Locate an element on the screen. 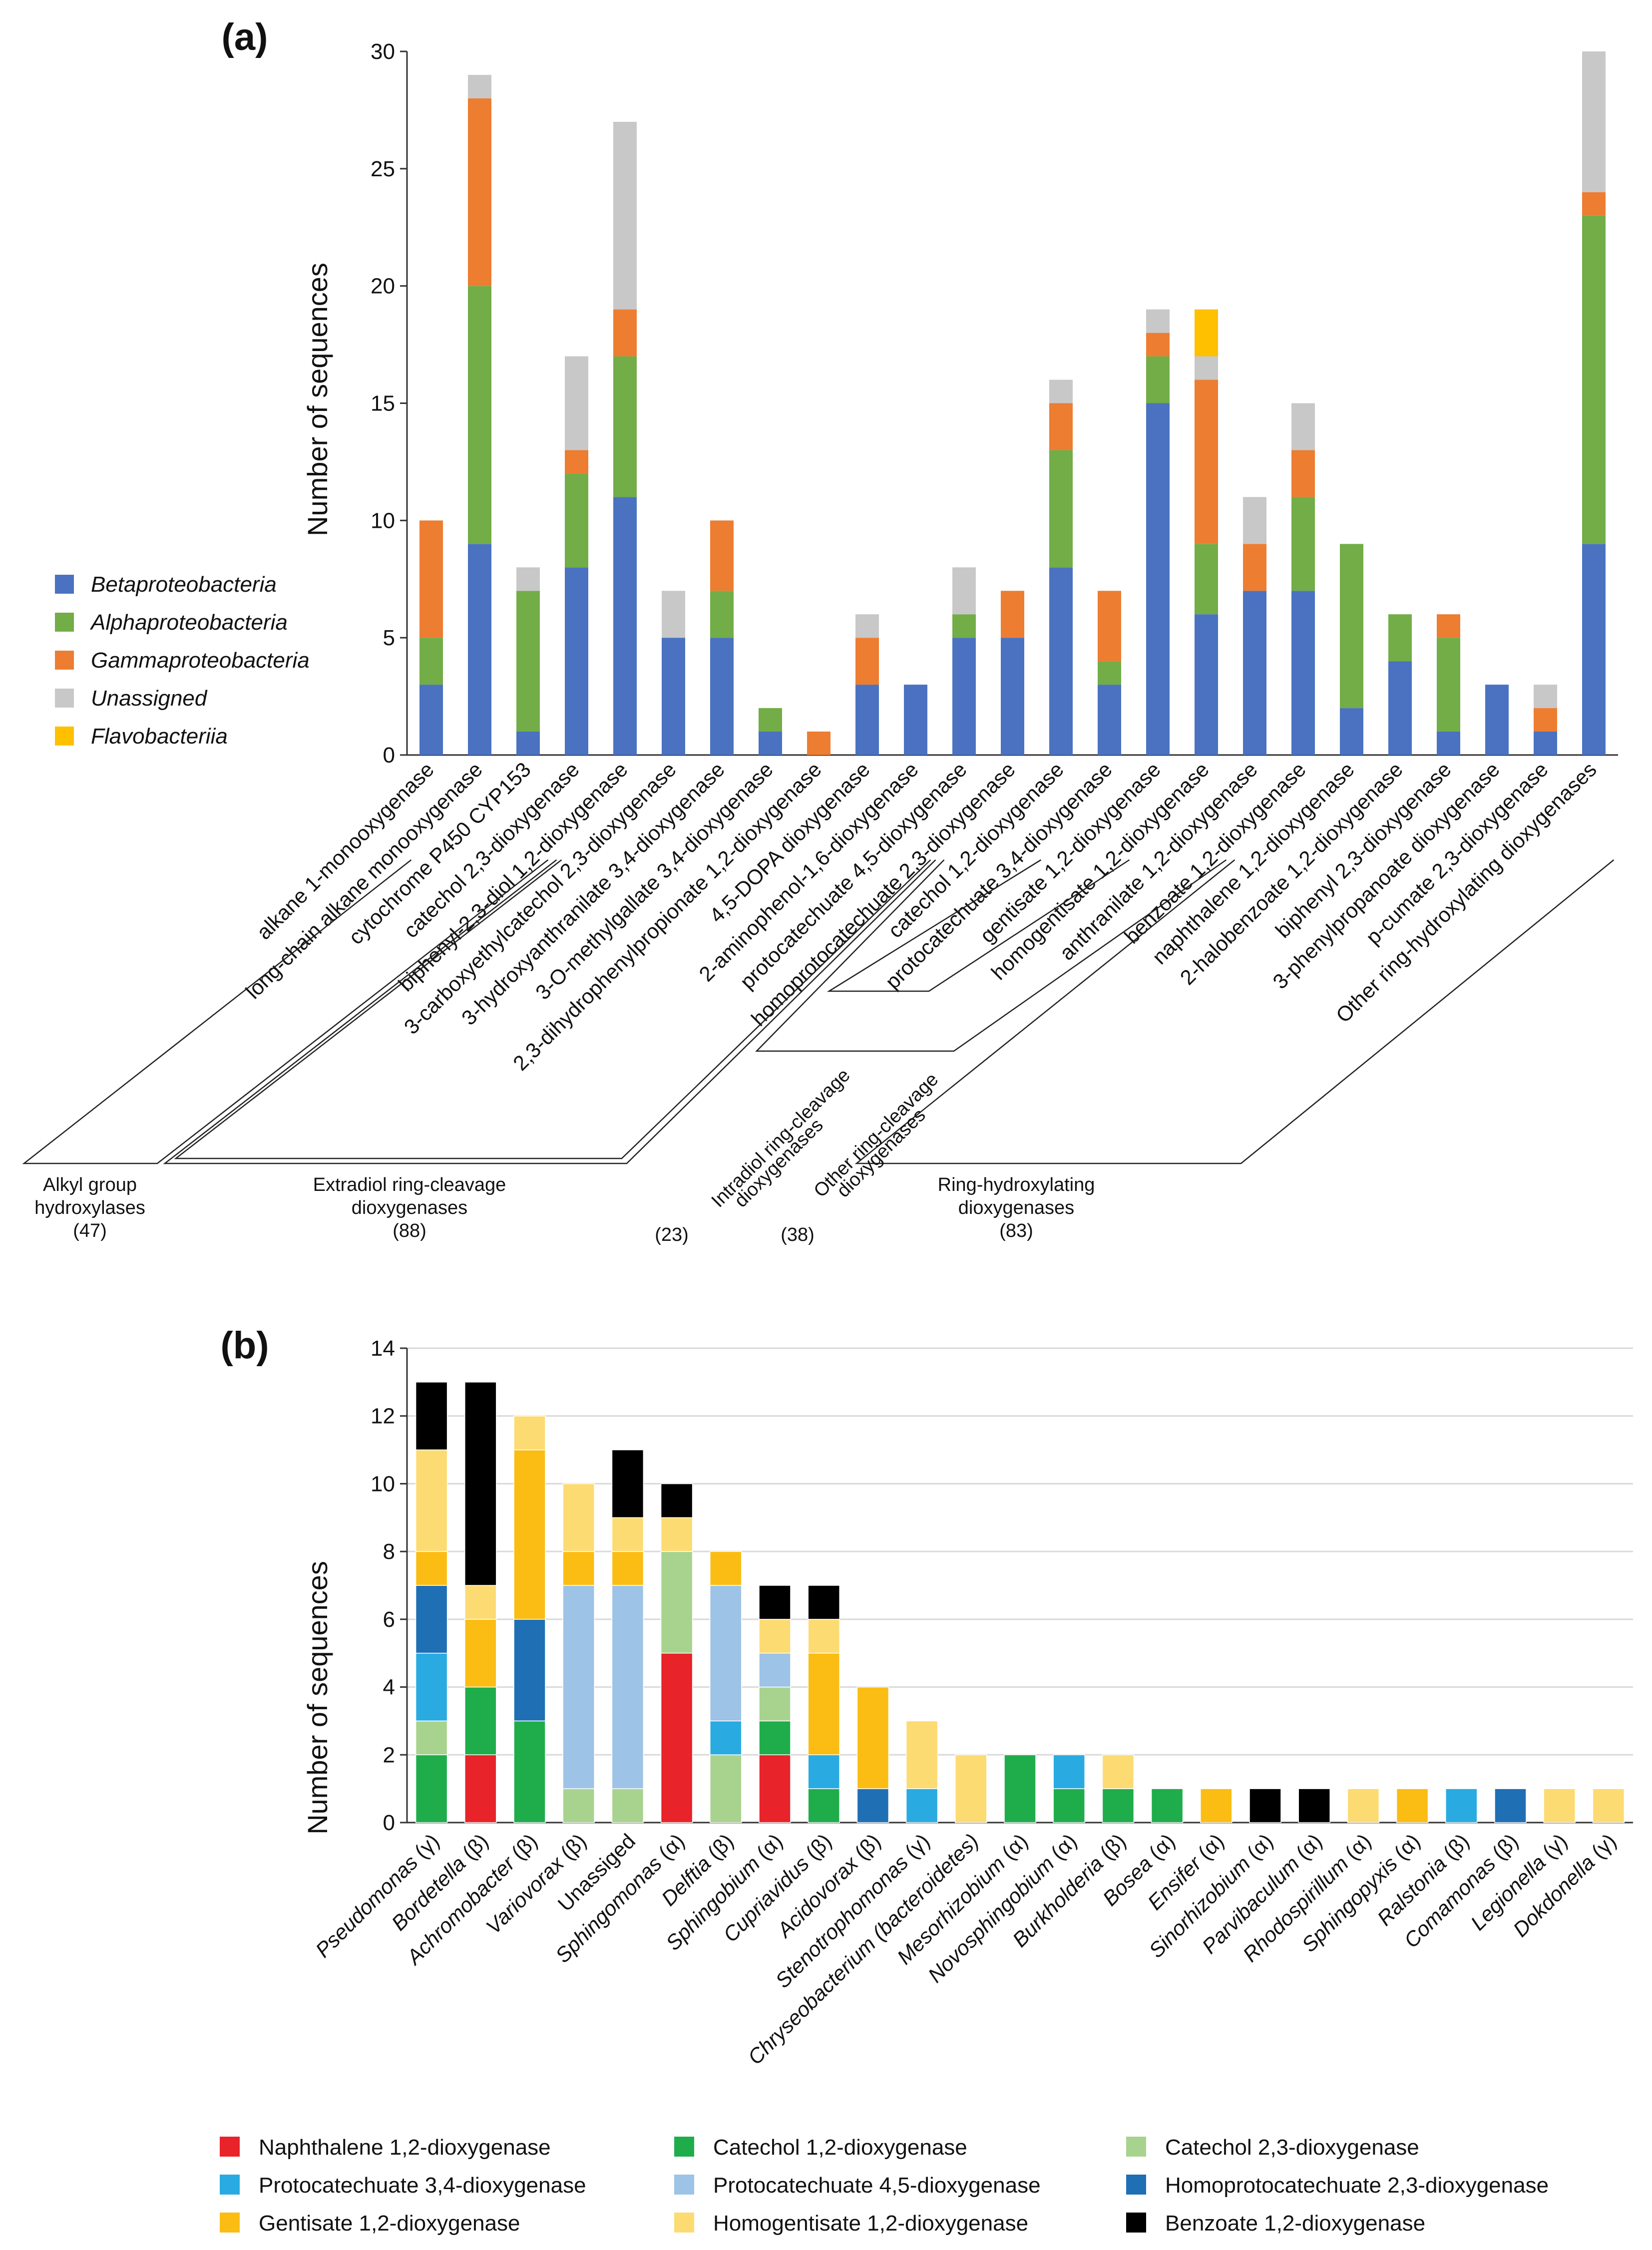  y-tick-label: 10 is located at coordinates (383, 521).